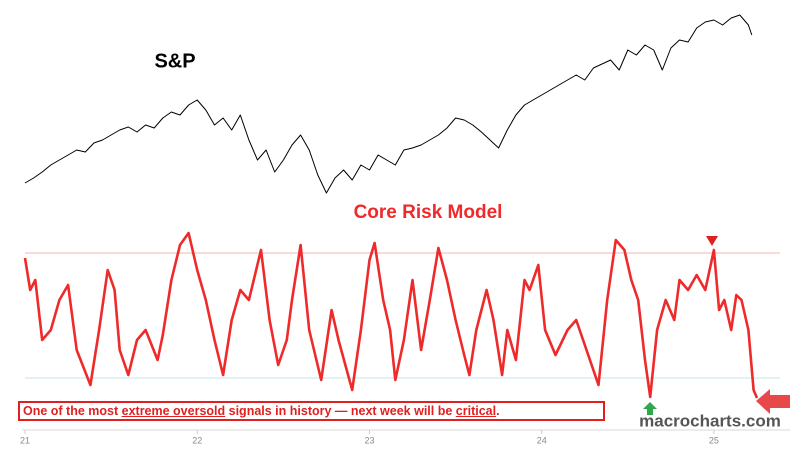 Image resolution: width=800 pixels, height=450 pixels. I want to click on annotation-text: One of the most, so click(72, 411).